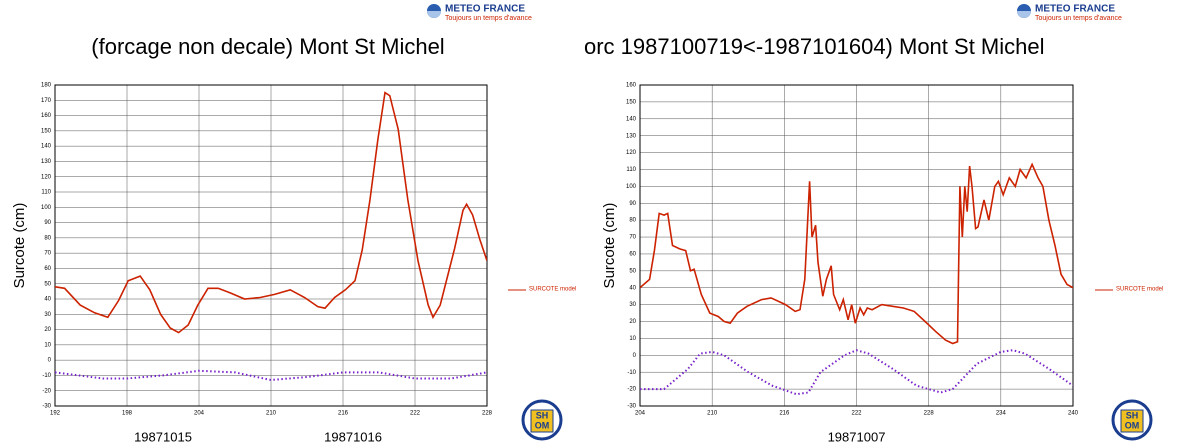 The height and width of the screenshot is (448, 1179). I want to click on x-tick-label: 234, so click(1001, 414).